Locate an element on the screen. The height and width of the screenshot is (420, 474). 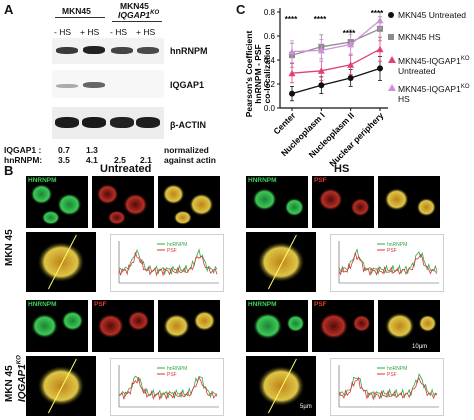
channel-label-psf: PSF is located at coordinates (100, 304).